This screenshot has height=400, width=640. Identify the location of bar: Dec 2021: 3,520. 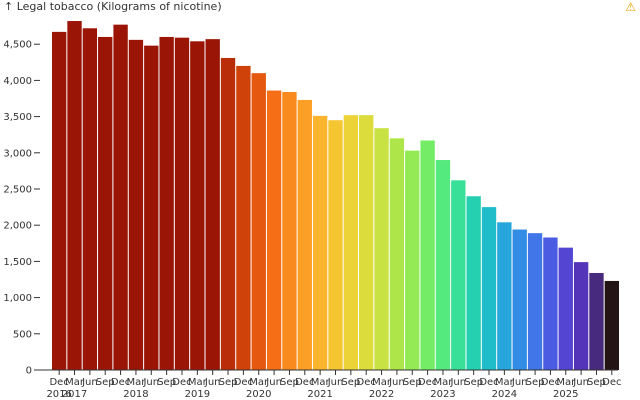
(366, 243).